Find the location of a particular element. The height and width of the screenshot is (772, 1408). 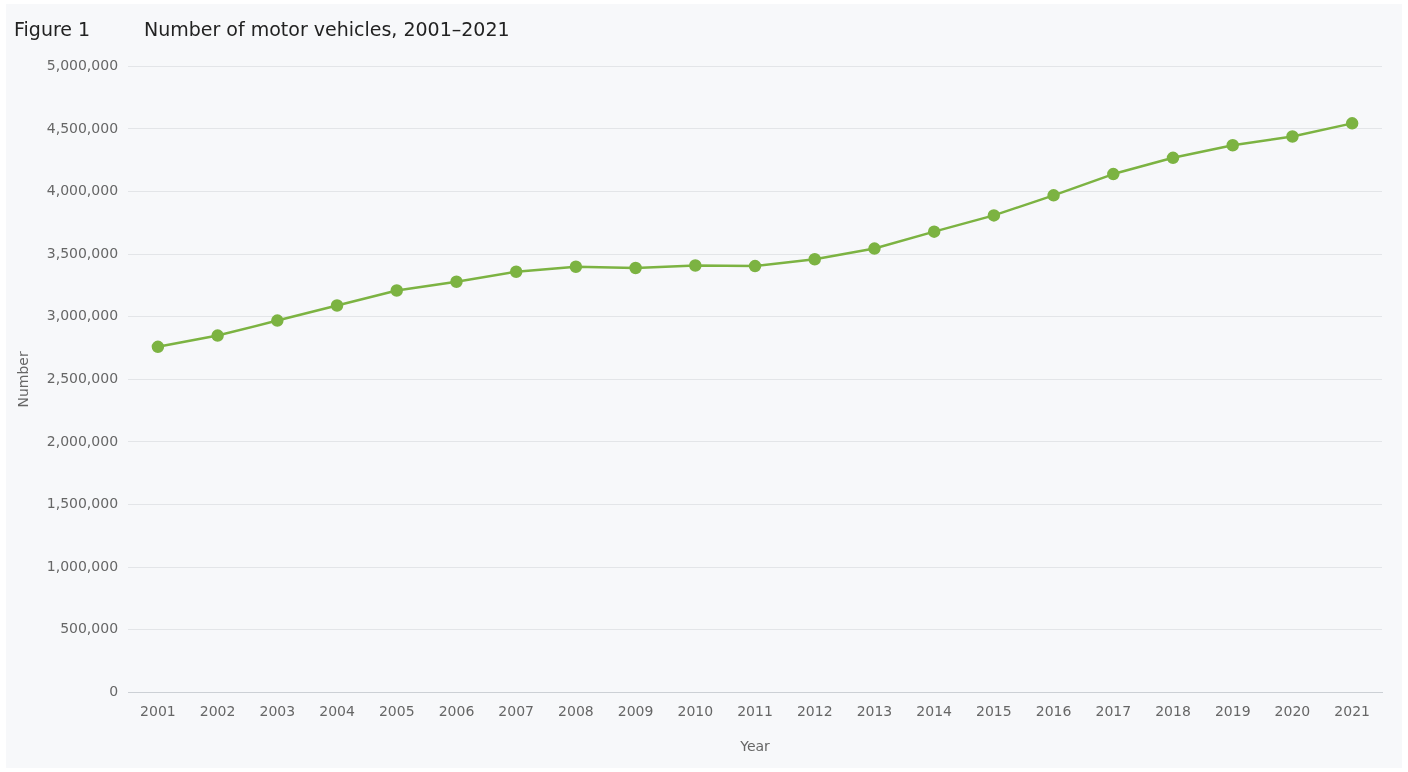

x-tick-label: 2015 is located at coordinates (994, 711).